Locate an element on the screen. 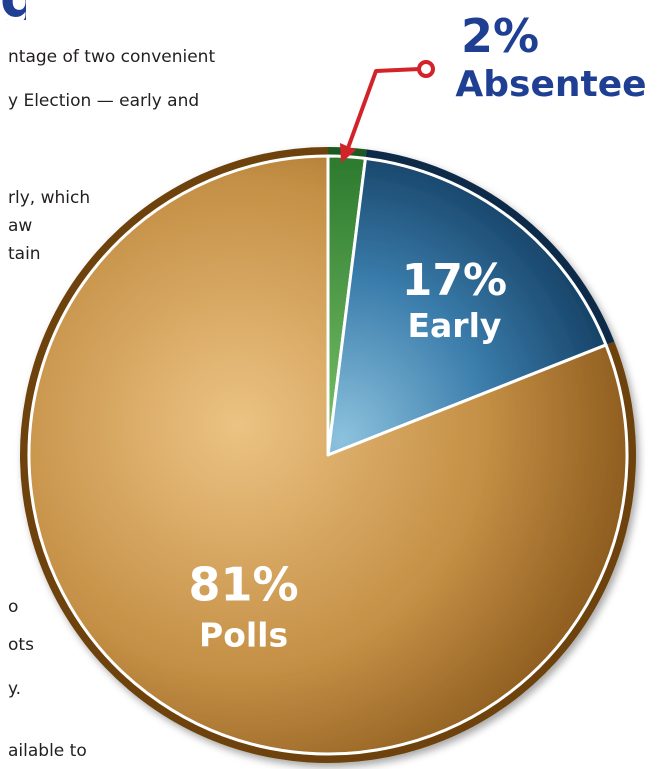 The height and width of the screenshot is (769, 660). polls-category-label: Polls is located at coordinates (243, 634).